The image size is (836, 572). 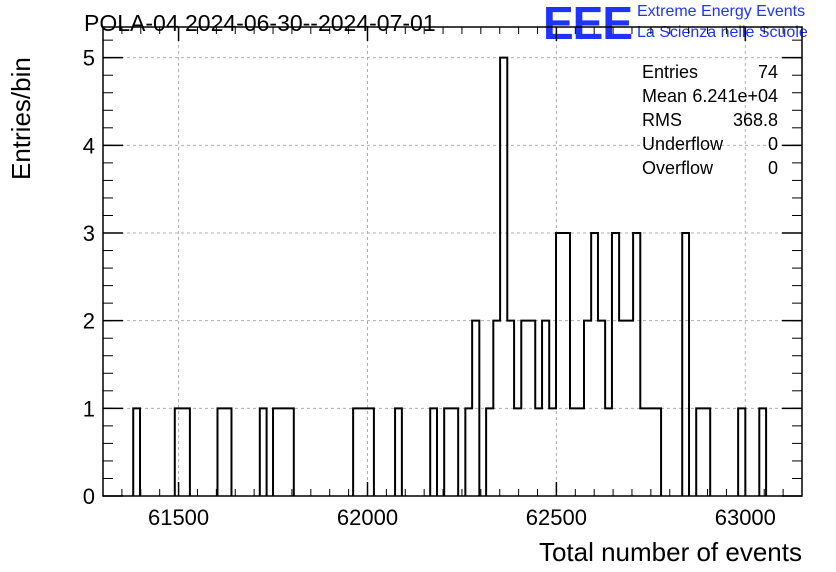 What do you see at coordinates (665, 96) in the screenshot?
I see `stats-key: Mean` at bounding box center [665, 96].